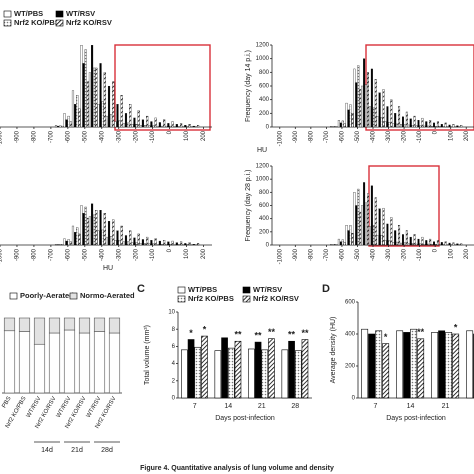  Describe the element at coordinates (263, 167) in the screenshot. I see `y-tick-label: 1200` at that location.